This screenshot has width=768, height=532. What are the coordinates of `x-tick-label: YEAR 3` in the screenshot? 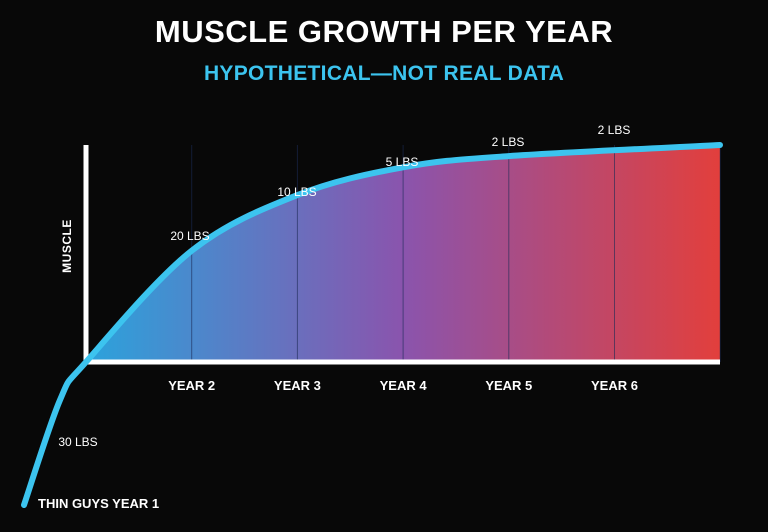 It's located at (297, 385).